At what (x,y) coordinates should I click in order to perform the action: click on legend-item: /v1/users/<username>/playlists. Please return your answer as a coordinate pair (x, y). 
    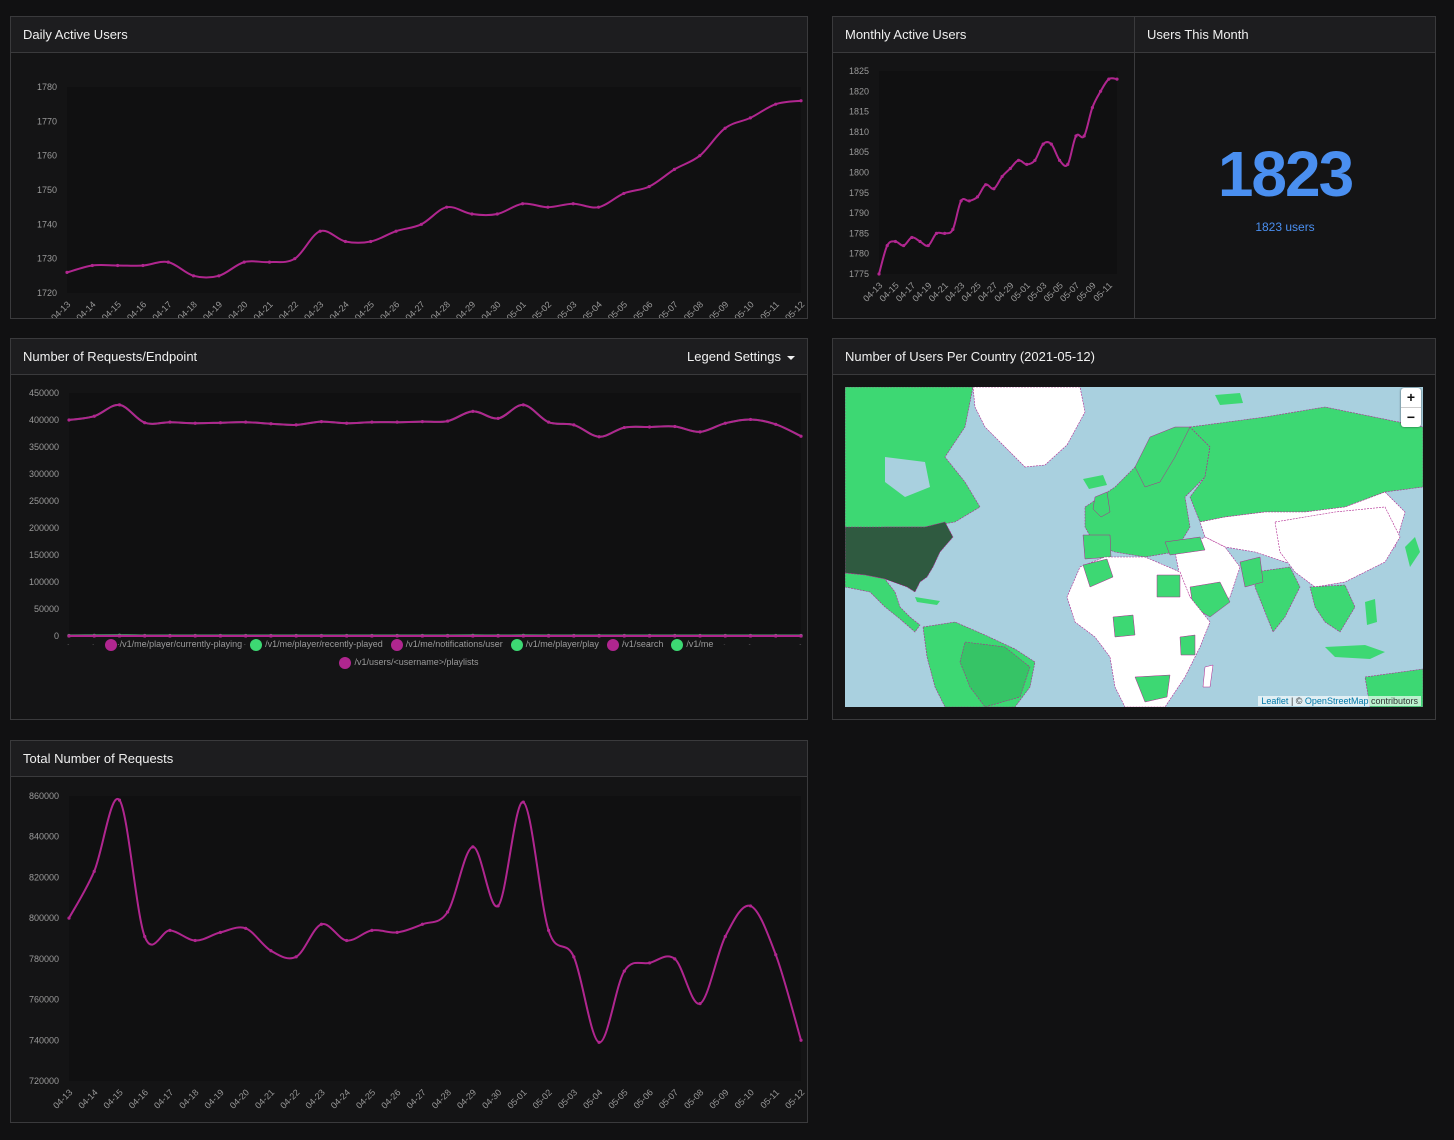
    Looking at the image, I should click on (409, 662).